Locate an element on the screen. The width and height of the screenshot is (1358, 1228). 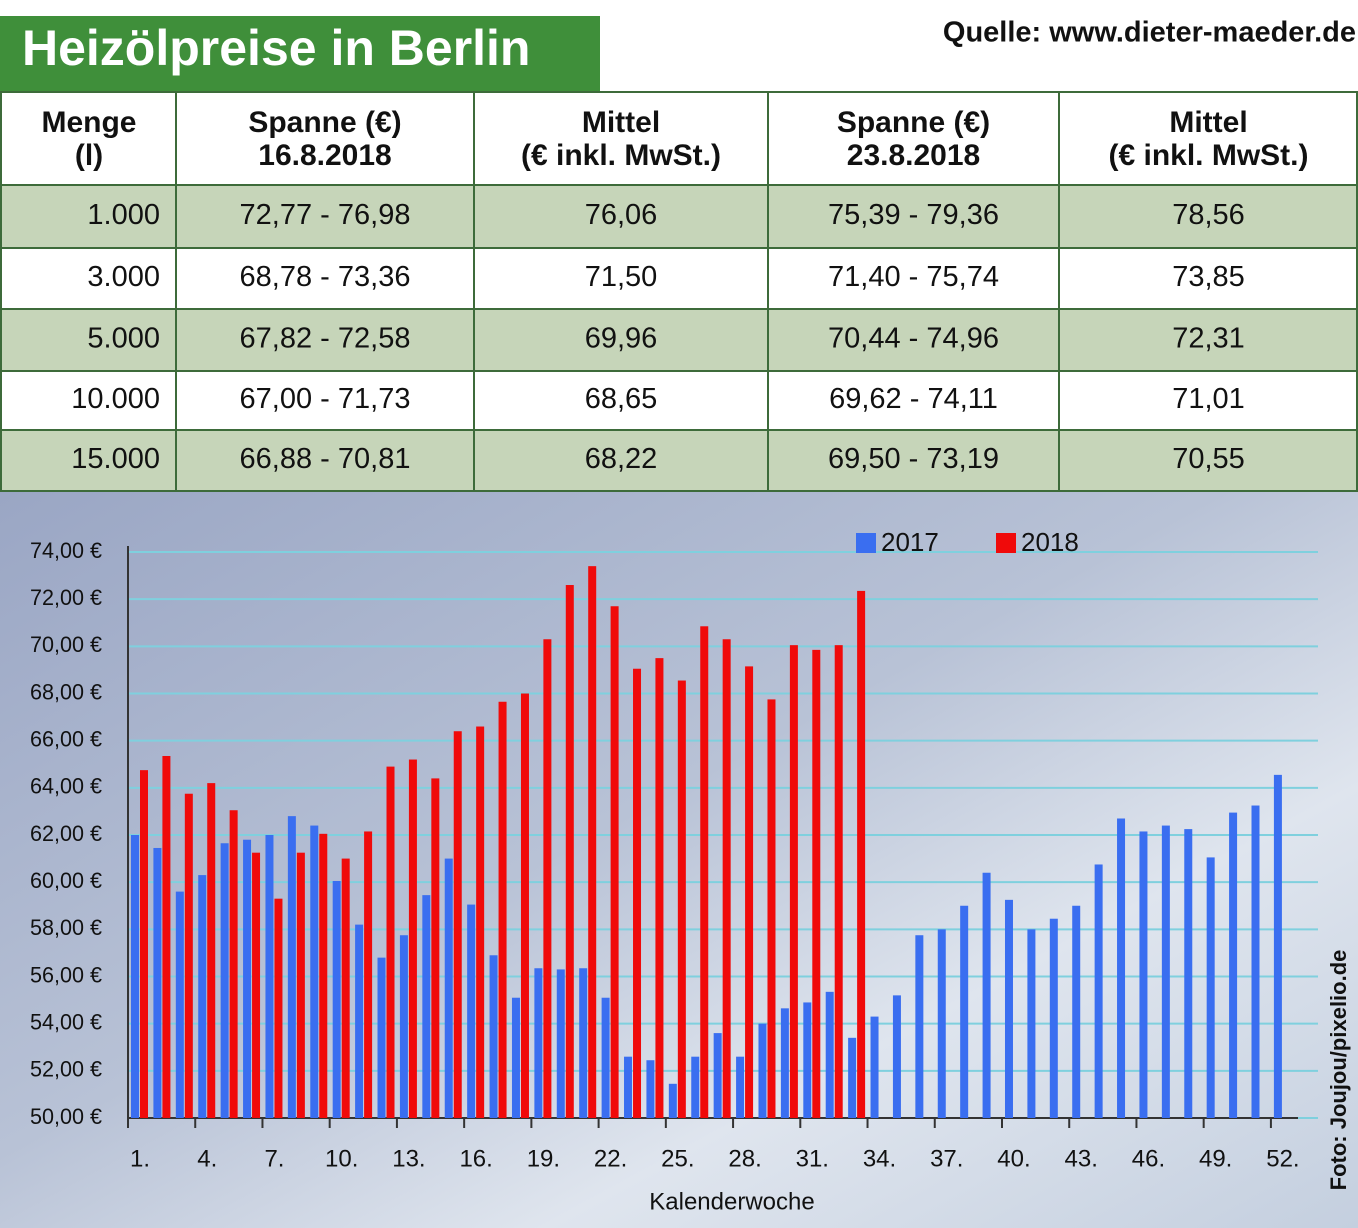
y-tick-label: 54,00 € is located at coordinates (66, 1021).